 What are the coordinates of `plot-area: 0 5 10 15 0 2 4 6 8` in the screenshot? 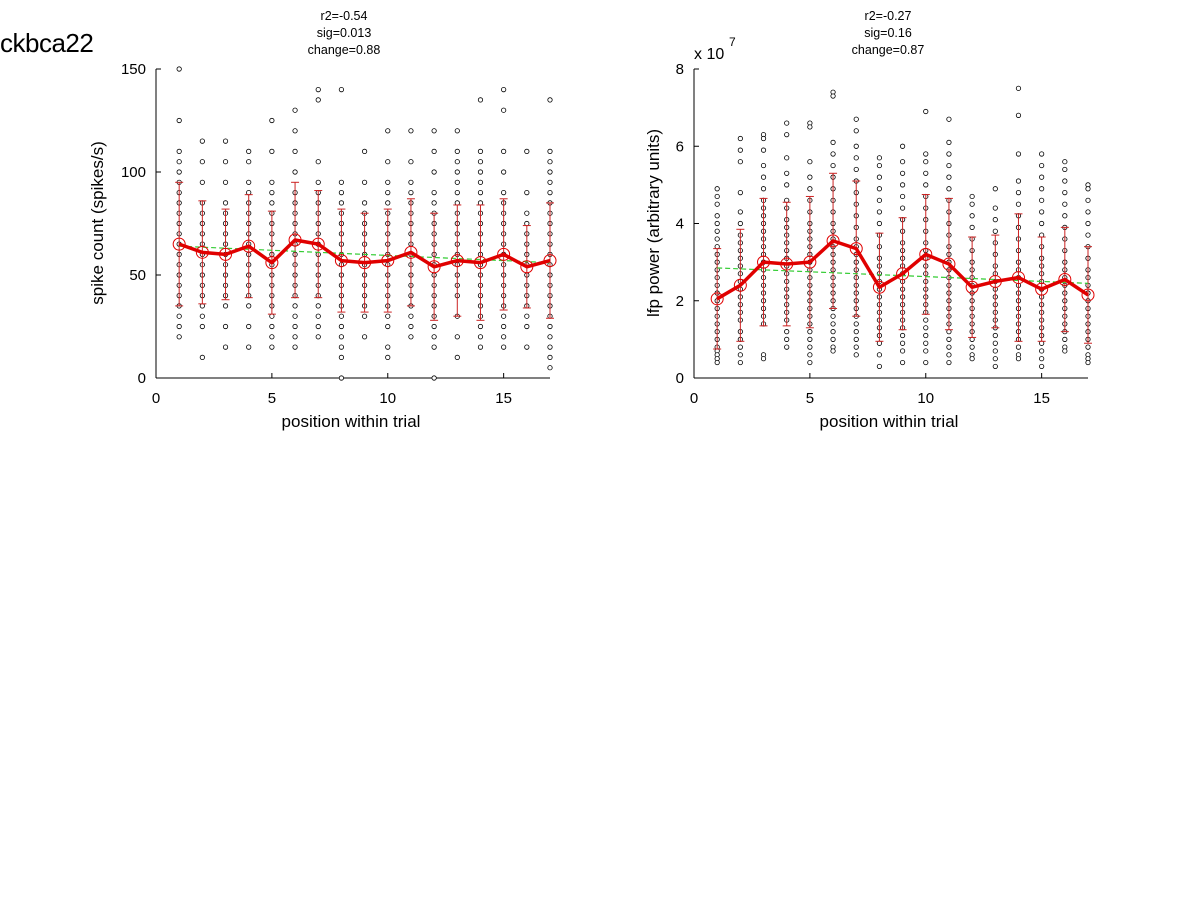 It's located at (885, 234).